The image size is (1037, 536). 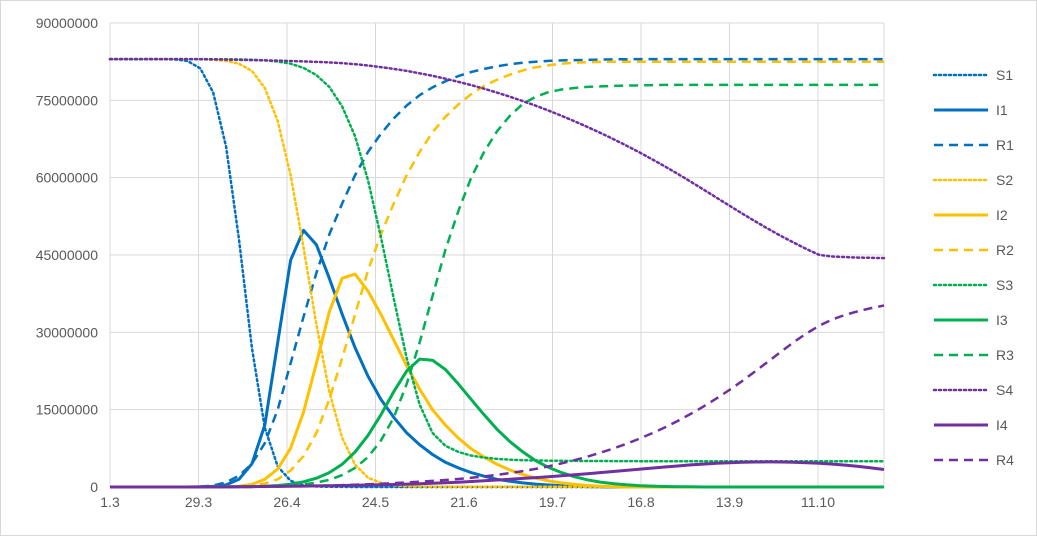 I want to click on x-tick-label: 11.10, so click(x=818, y=502).